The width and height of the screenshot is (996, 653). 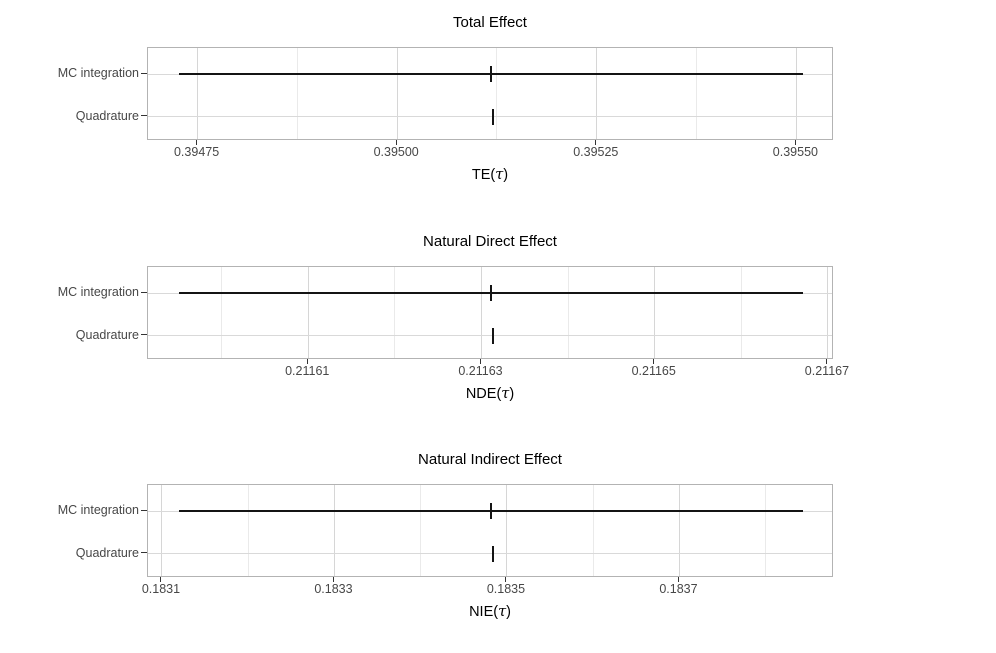 What do you see at coordinates (596, 152) in the screenshot?
I see `x-tick-label: 0.39525` at bounding box center [596, 152].